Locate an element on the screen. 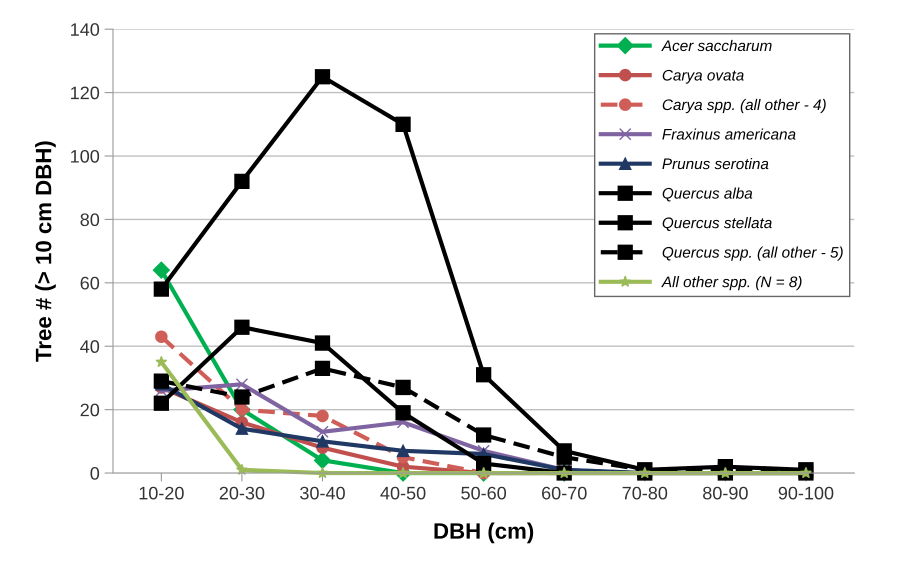 This screenshot has width=904, height=584. legend-label: Carya spp. (all other - 4) is located at coordinates (744, 106).